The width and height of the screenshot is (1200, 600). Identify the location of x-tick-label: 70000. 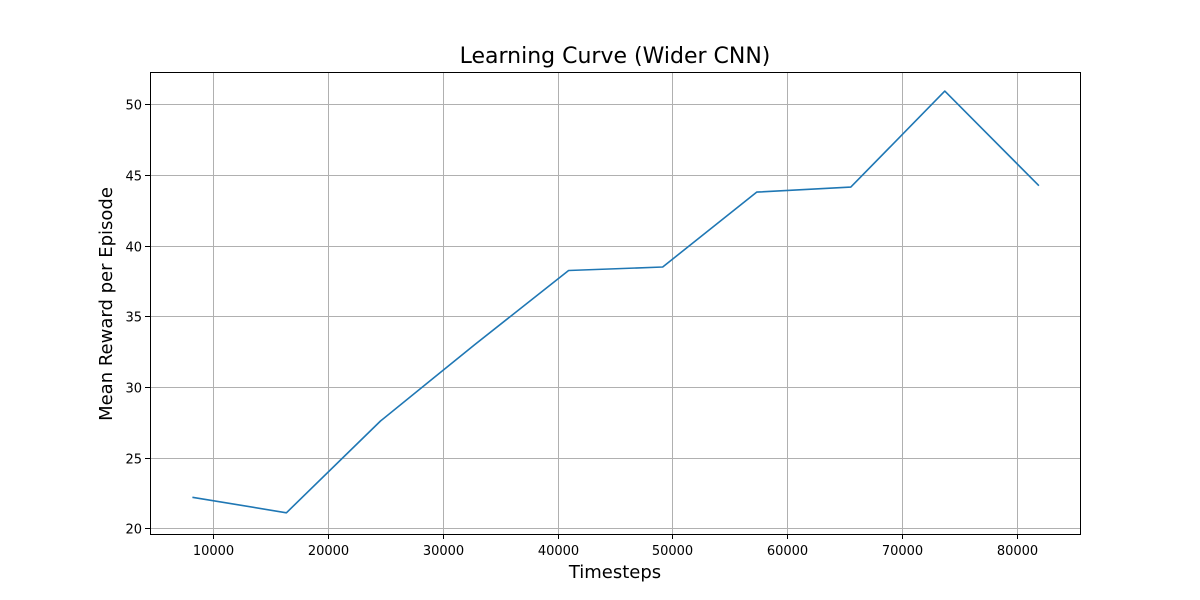
(902, 551).